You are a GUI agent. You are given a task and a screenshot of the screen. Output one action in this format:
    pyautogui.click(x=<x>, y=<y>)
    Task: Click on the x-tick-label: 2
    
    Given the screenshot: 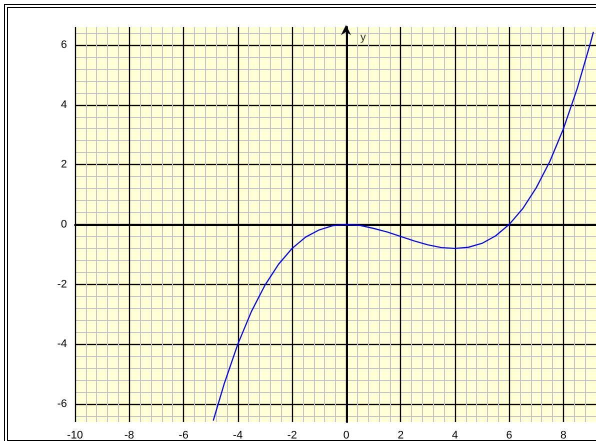 What is the action you would take?
    pyautogui.click(x=401, y=435)
    